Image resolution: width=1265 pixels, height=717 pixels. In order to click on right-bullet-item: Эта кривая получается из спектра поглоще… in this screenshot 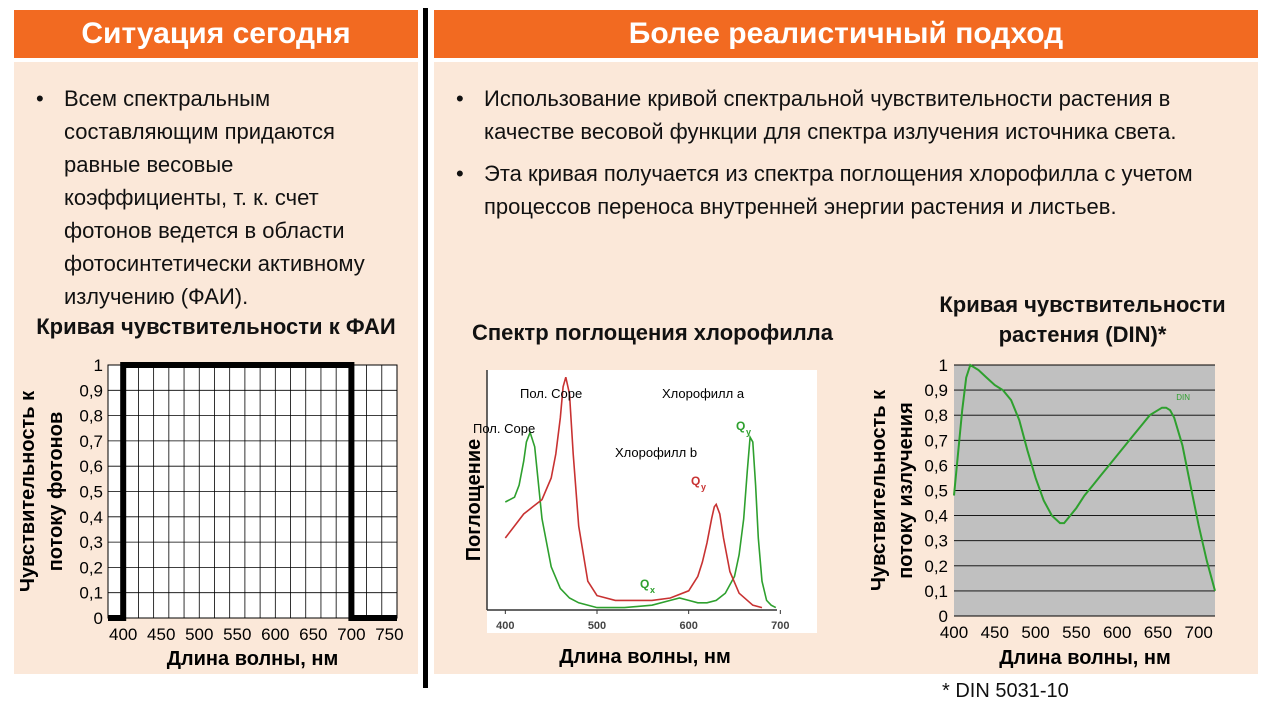, I will do `click(852, 190)`.